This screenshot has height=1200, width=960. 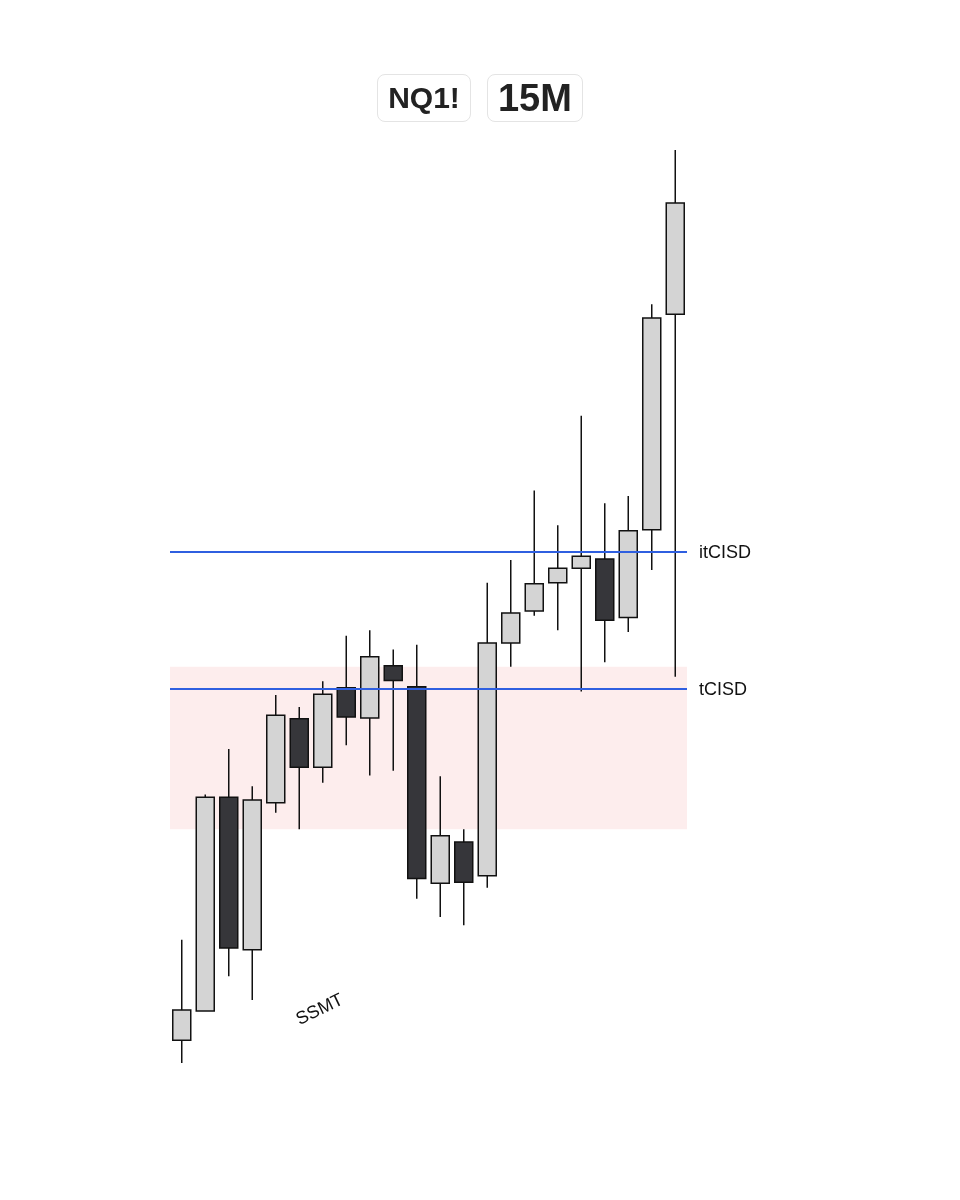 I want to click on ref-line-label: tCISD, so click(x=723, y=688).